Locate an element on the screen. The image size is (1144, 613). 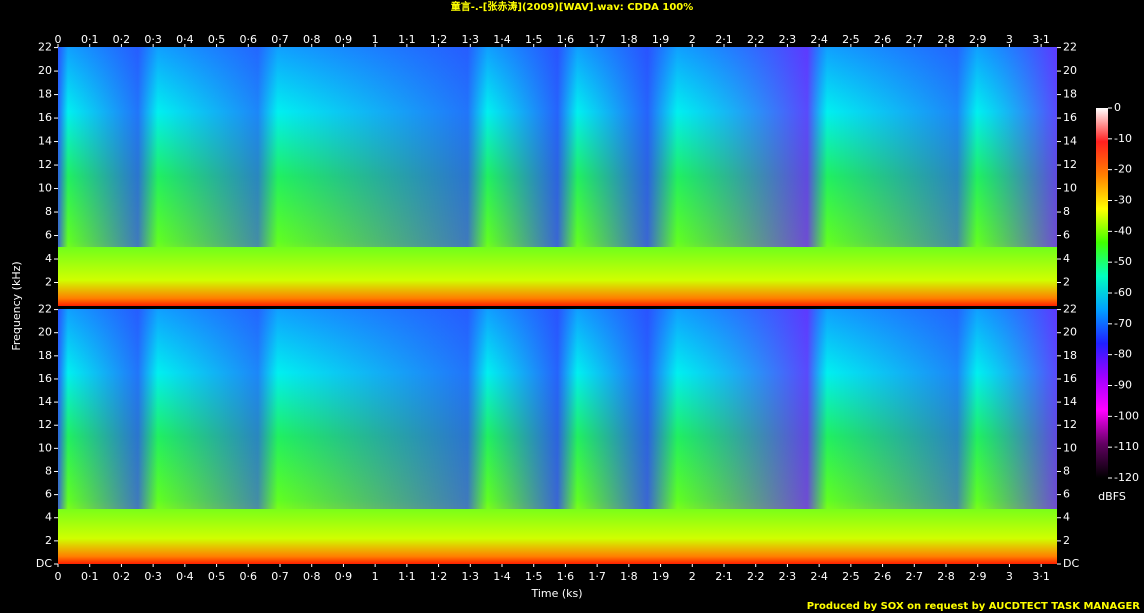
x-tick-label: 2 is located at coordinates (692, 39).